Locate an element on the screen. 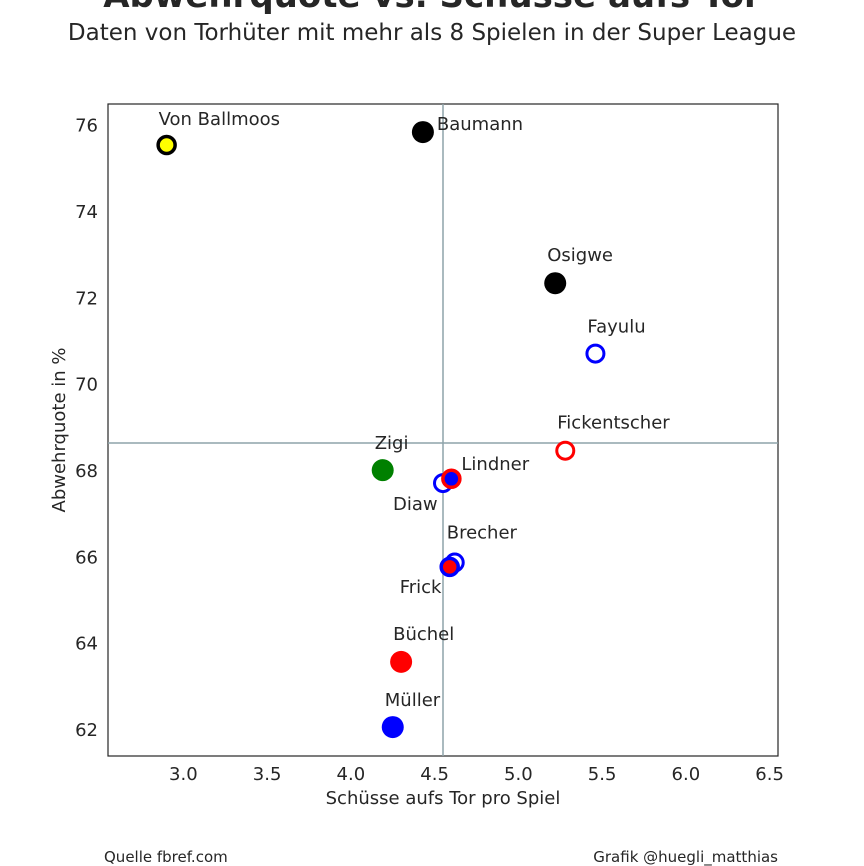 The width and height of the screenshot is (864, 866). y-tick-label: 76 is located at coordinates (86, 126).